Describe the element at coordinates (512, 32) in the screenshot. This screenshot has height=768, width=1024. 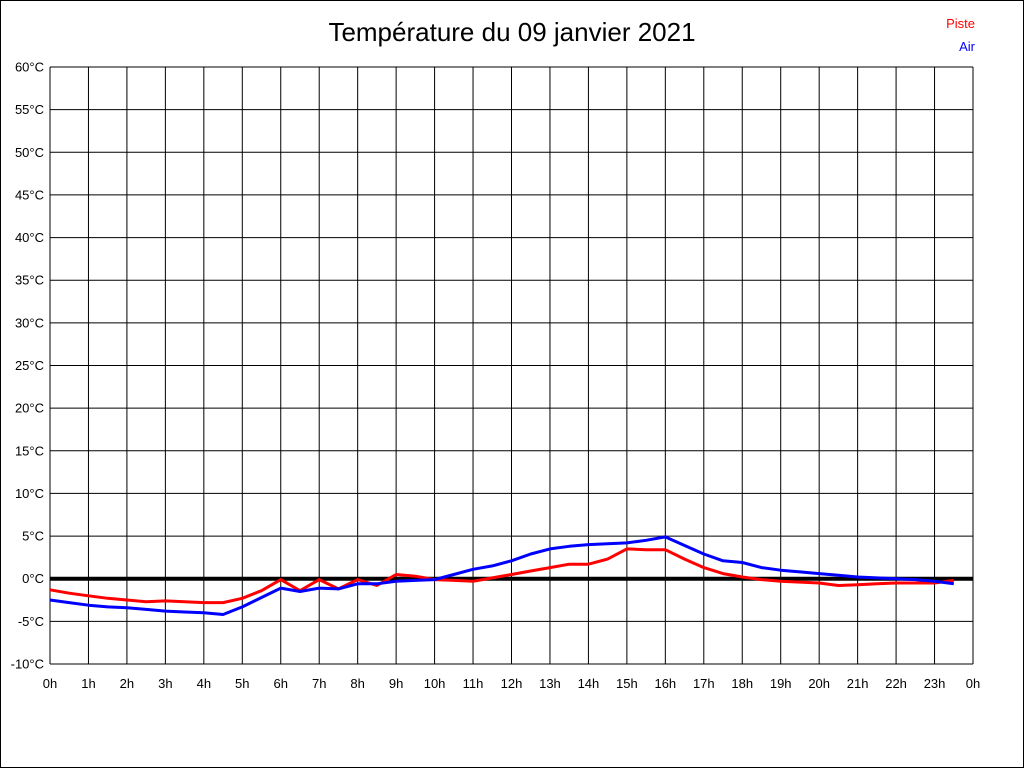
I see `chart-title: Température du 09 janvier 2021` at that location.